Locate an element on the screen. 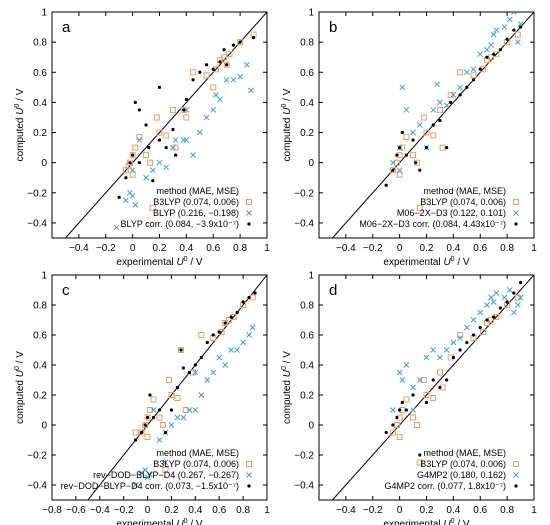 The image size is (550, 525). x-tick-label: −0.2 is located at coordinates (124, 510).